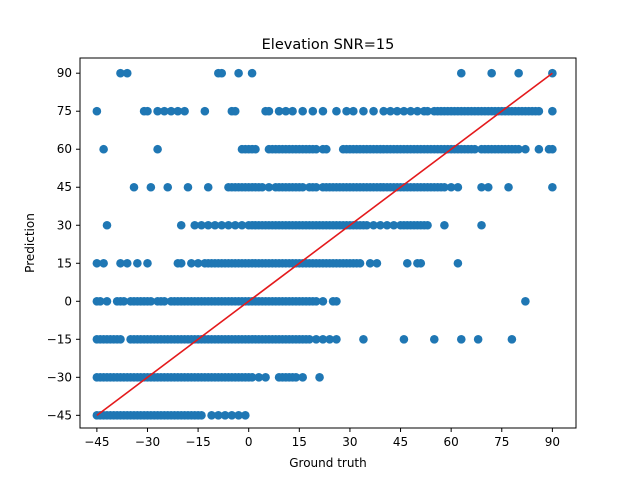  I want to click on x-tick-label: 90, so click(552, 442).